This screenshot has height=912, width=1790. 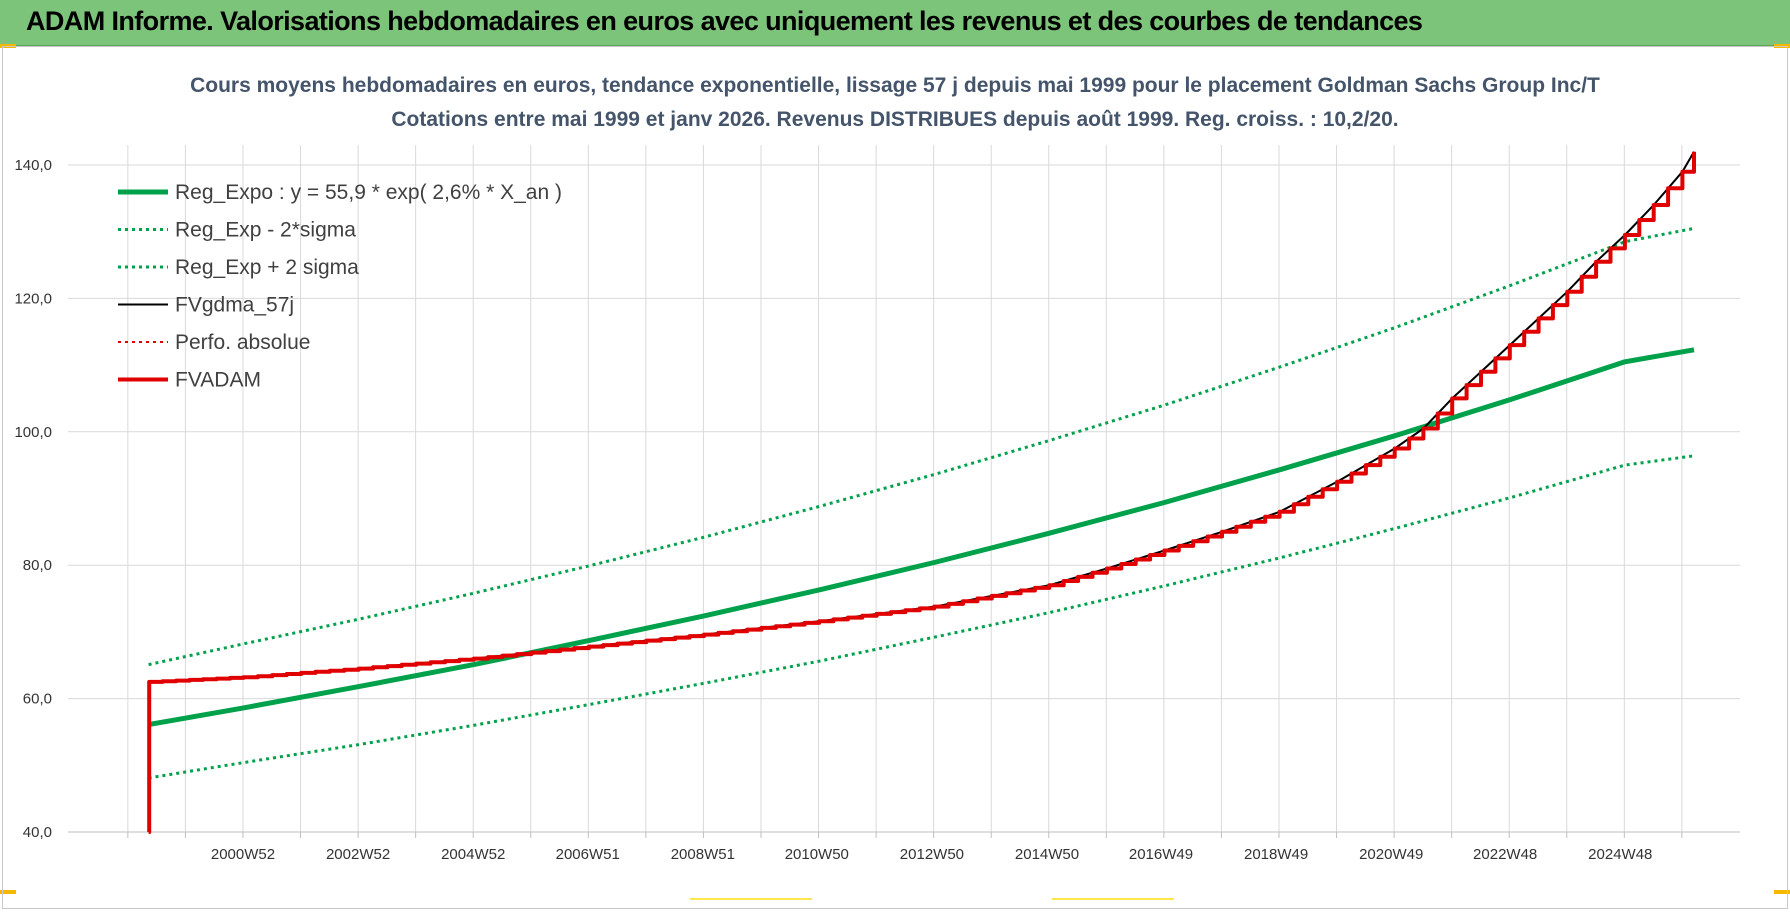 I want to click on y-tick-label: 80,0, so click(x=37, y=565).